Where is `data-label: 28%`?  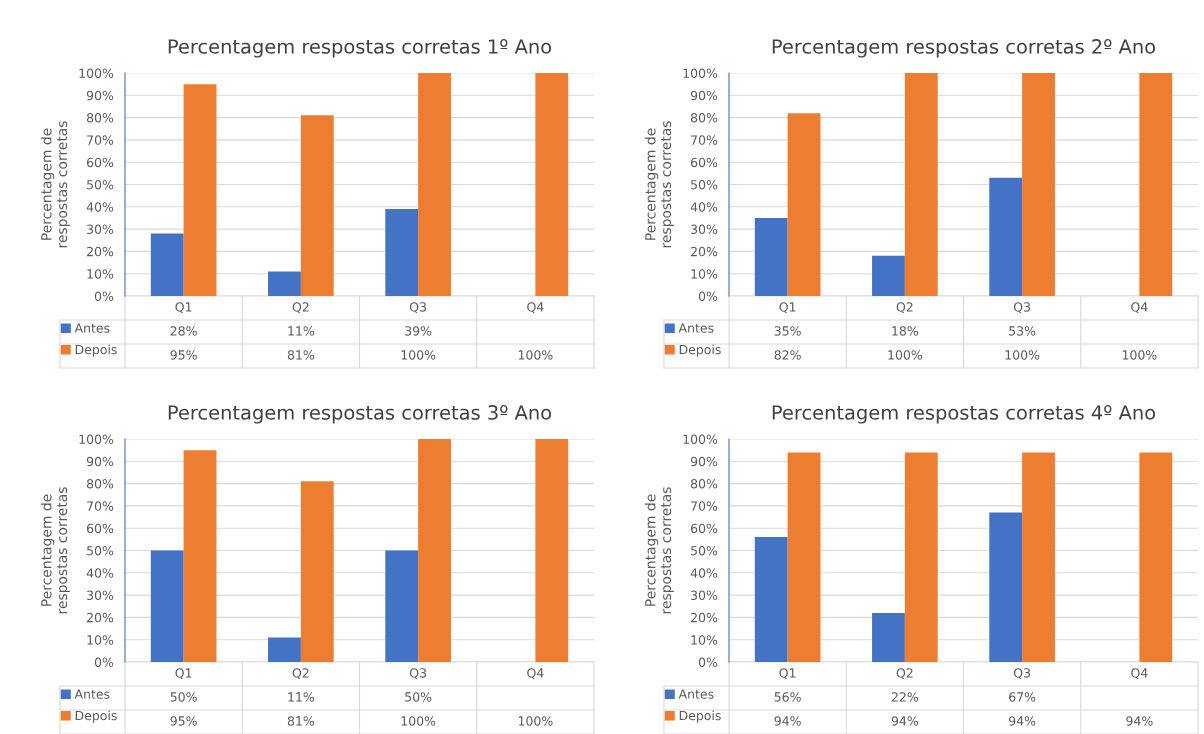 data-label: 28% is located at coordinates (183, 331).